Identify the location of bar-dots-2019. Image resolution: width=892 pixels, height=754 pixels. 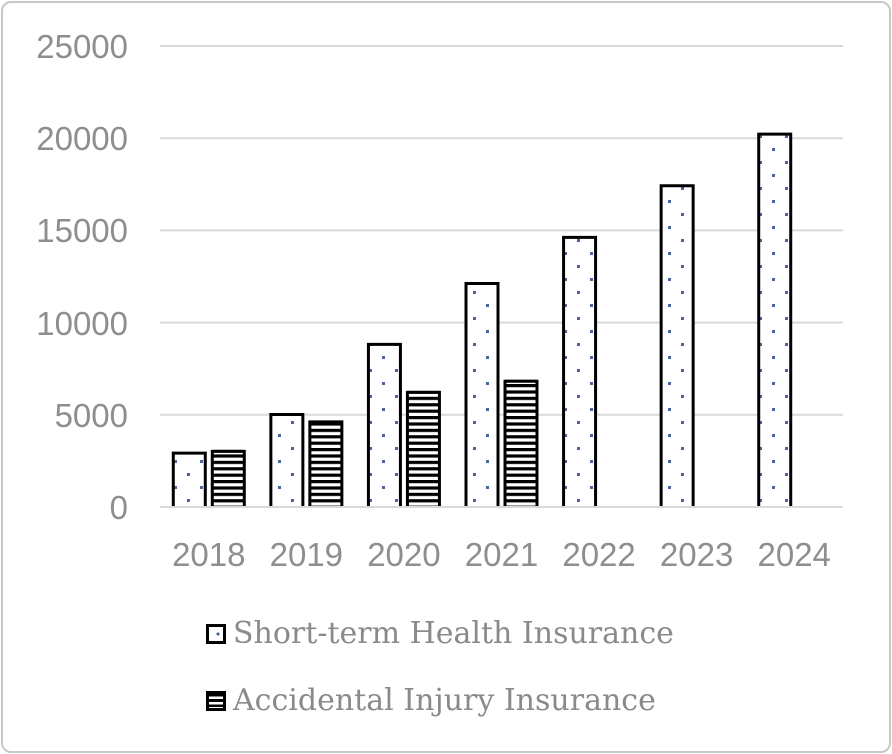
(286, 459).